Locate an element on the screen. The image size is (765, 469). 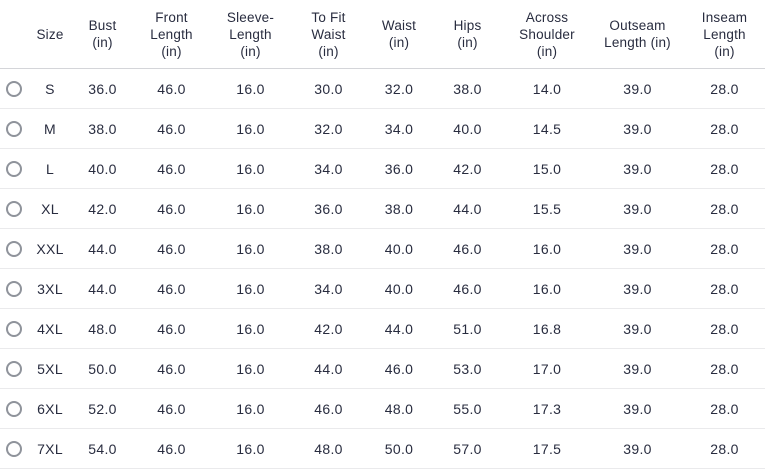
measurement-value: 14.0 is located at coordinates (547, 88).